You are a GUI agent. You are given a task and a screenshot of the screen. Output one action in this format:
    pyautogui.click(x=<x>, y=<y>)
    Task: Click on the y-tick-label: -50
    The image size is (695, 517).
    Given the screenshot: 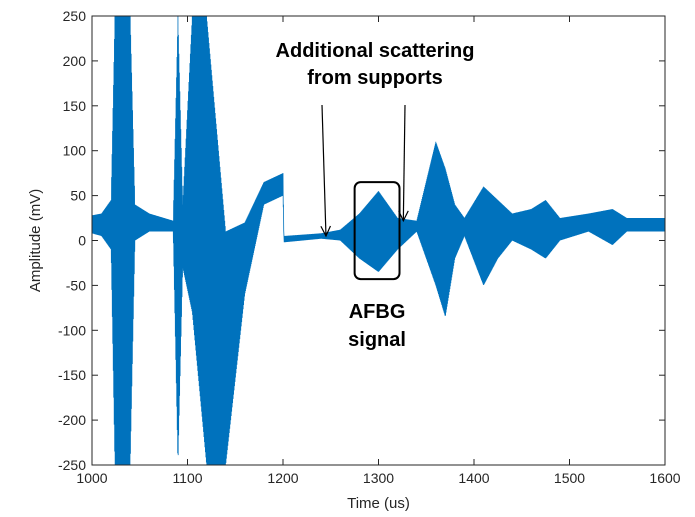 What is the action you would take?
    pyautogui.click(x=76, y=285)
    